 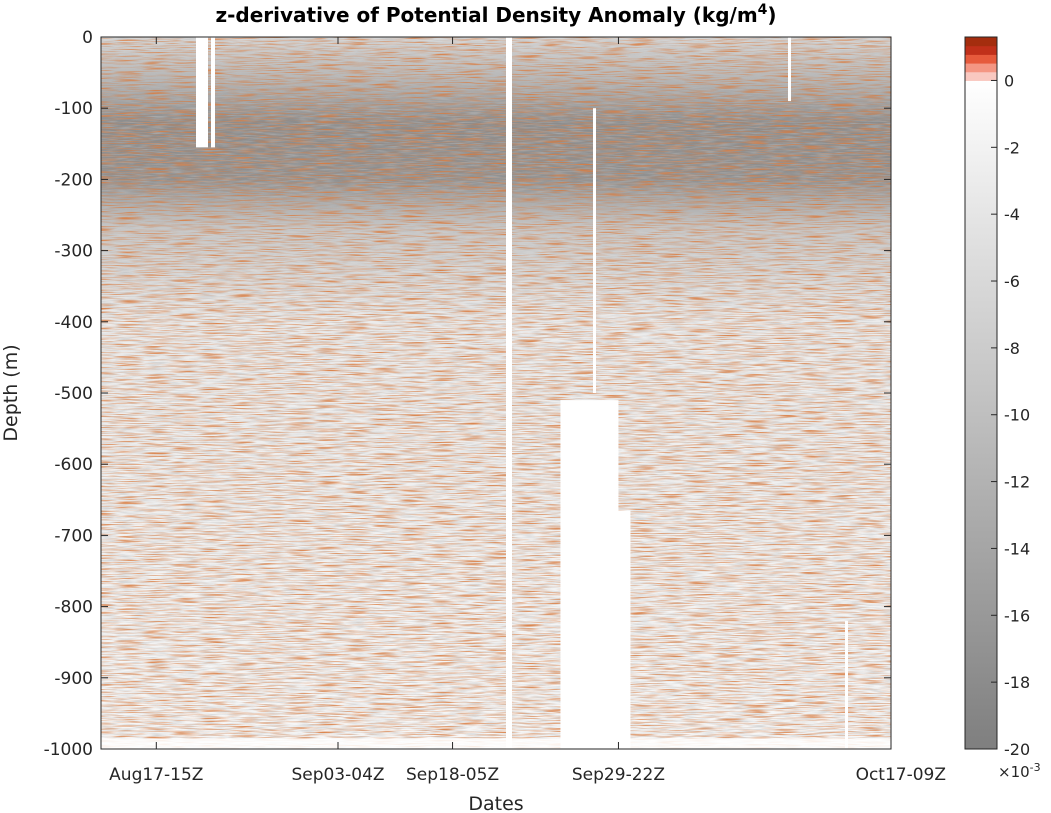 I want to click on colorbar-tick-label: -12, so click(x=1017, y=482).